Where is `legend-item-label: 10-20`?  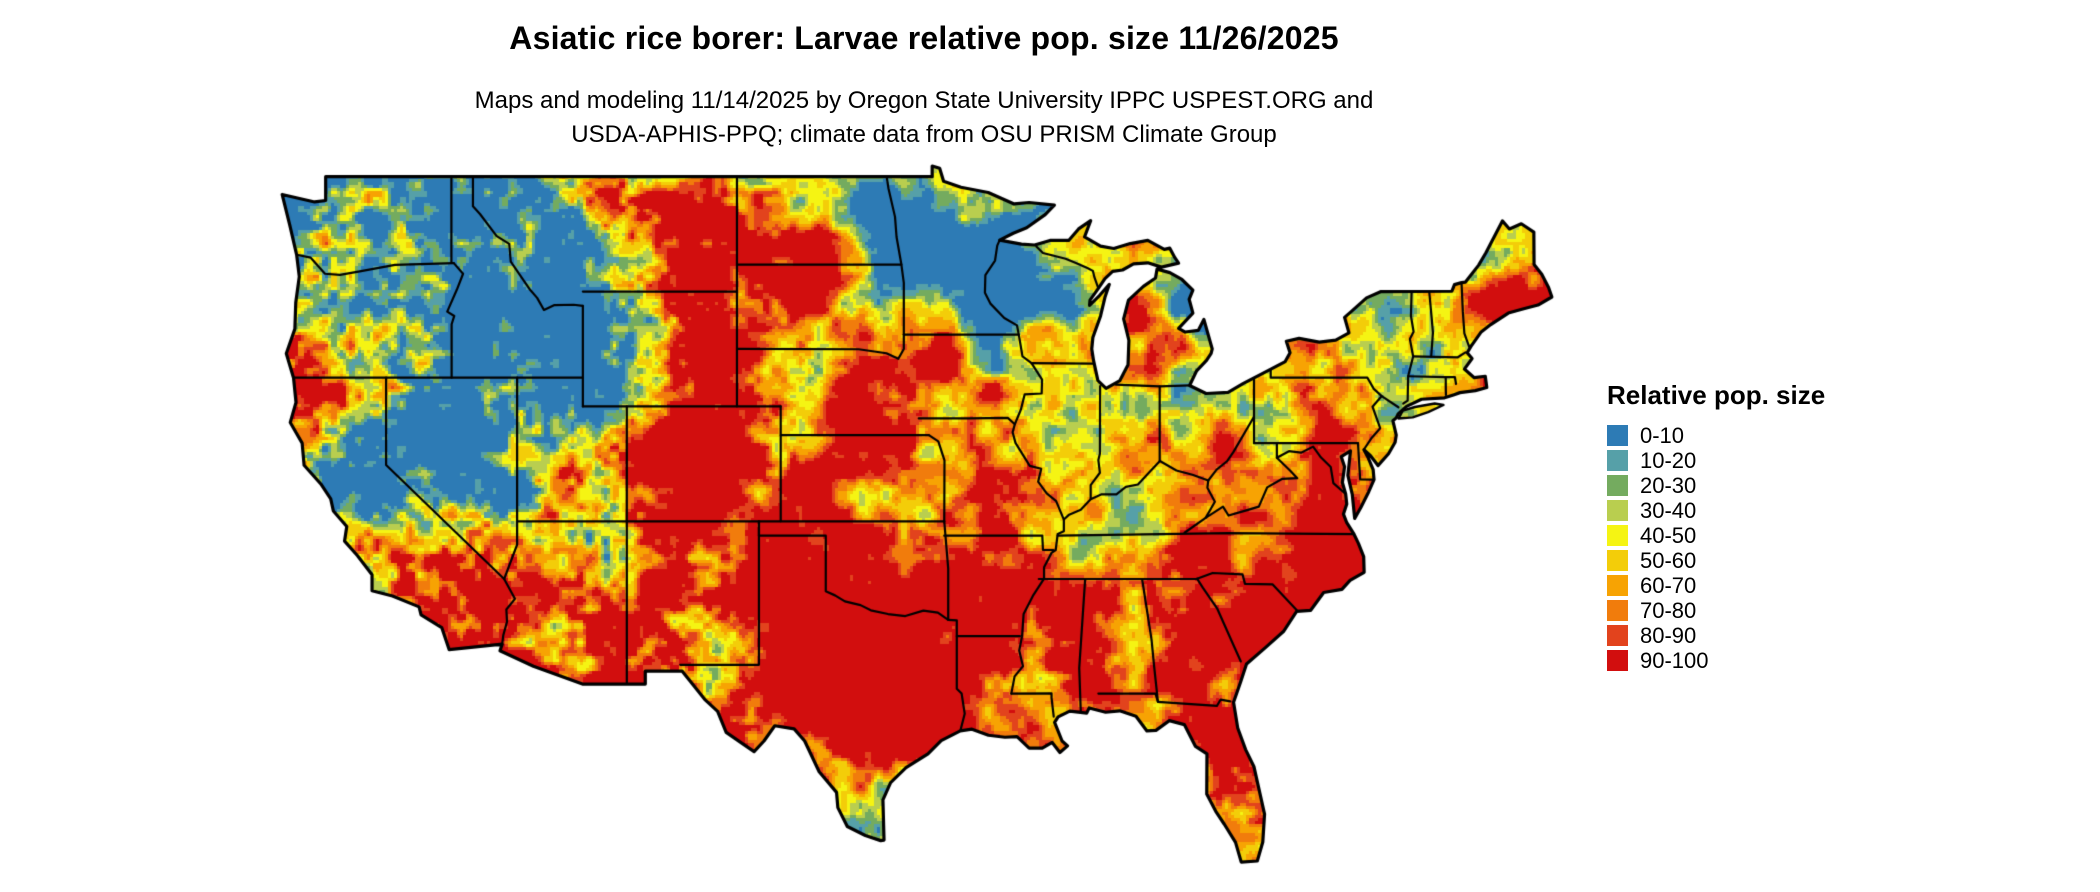
legend-item-label: 10-20 is located at coordinates (1668, 460).